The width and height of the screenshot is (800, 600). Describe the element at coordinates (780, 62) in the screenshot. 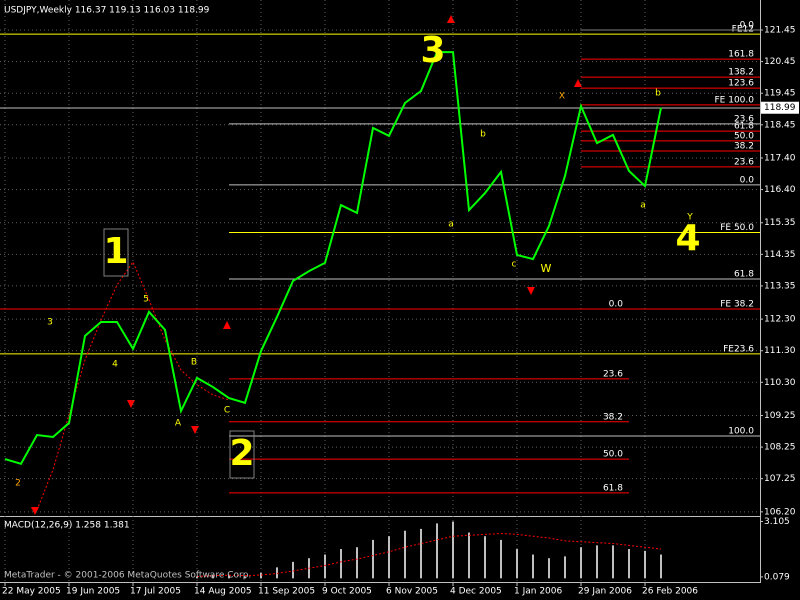

I see `y-tick-label: 120.45` at that location.